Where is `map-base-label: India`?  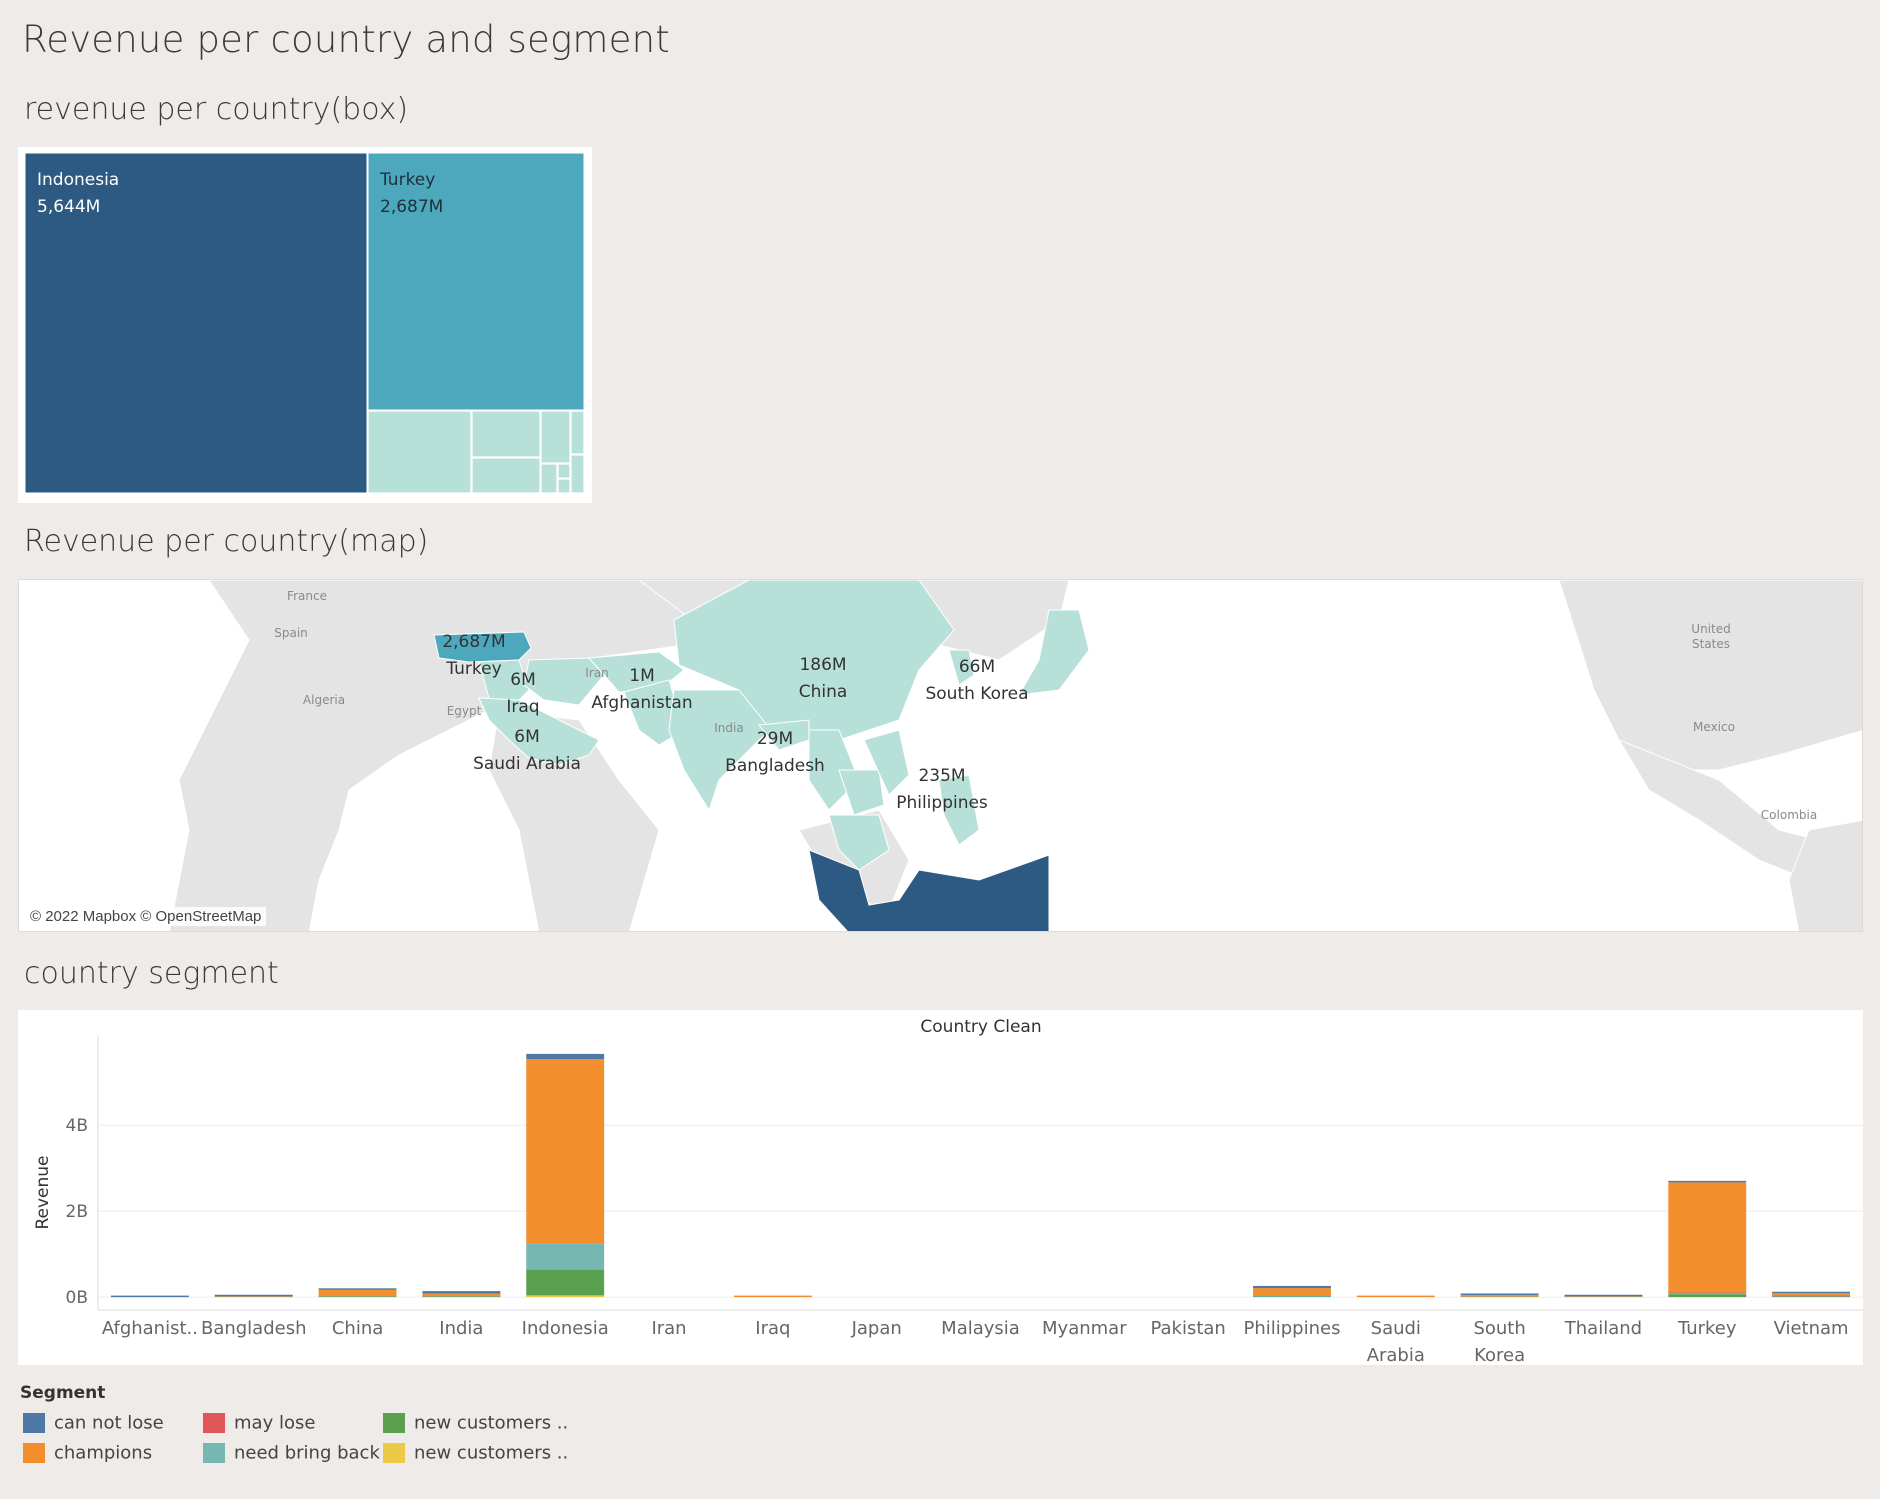 map-base-label: India is located at coordinates (728, 728).